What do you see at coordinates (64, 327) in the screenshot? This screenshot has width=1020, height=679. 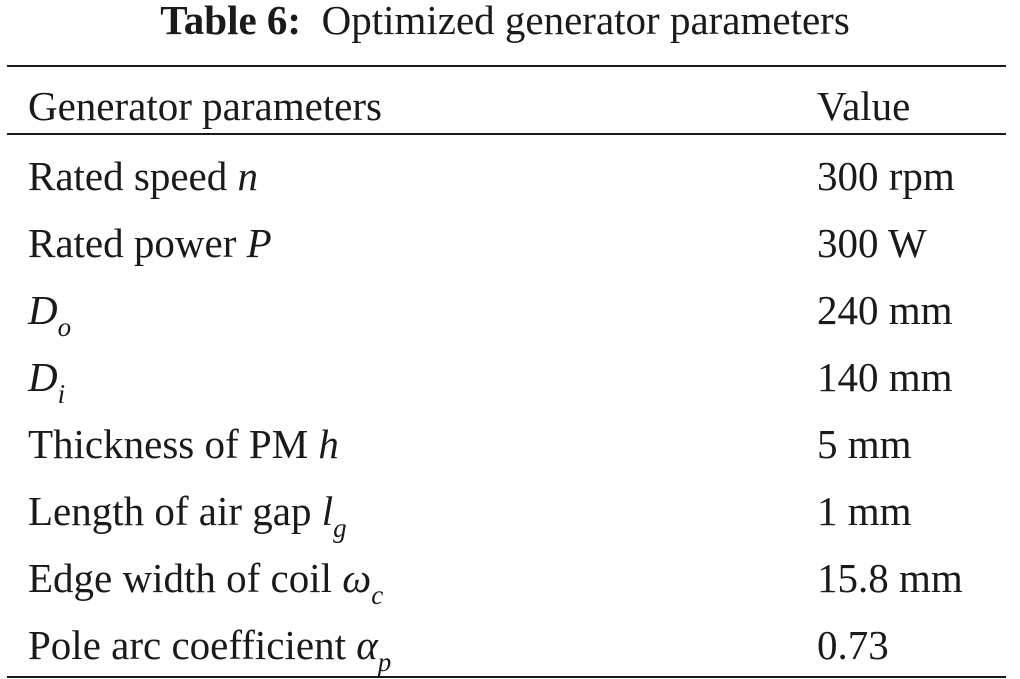 I see `param-subscript: o` at bounding box center [64, 327].